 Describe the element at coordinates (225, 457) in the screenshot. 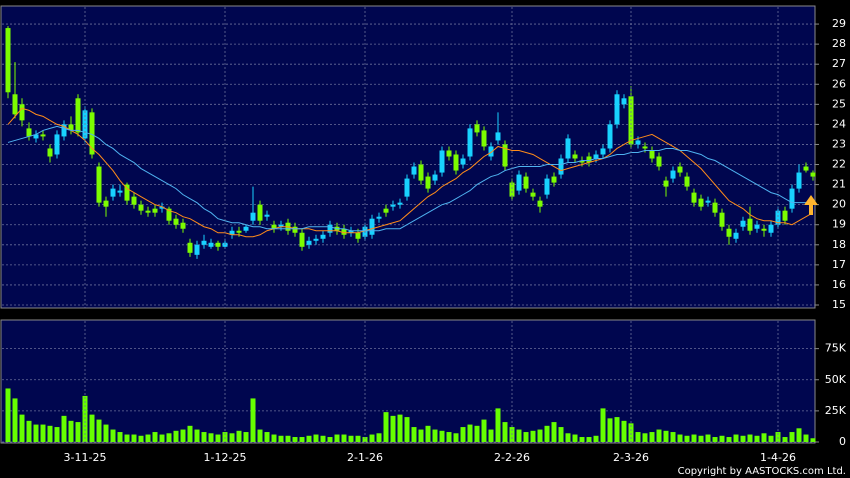

I see `x-tick-label: 1-12-25` at that location.